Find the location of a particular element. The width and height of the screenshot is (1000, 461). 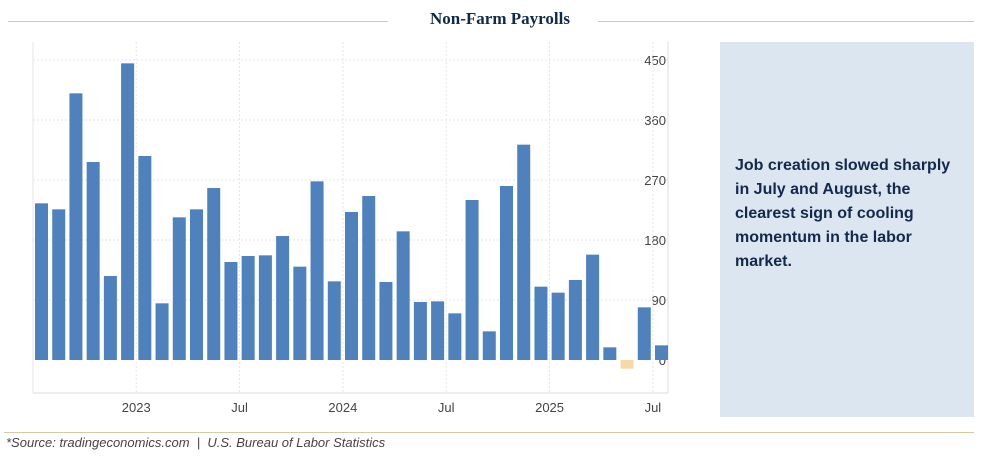

bar-apr-2025 is located at coordinates (593, 307).